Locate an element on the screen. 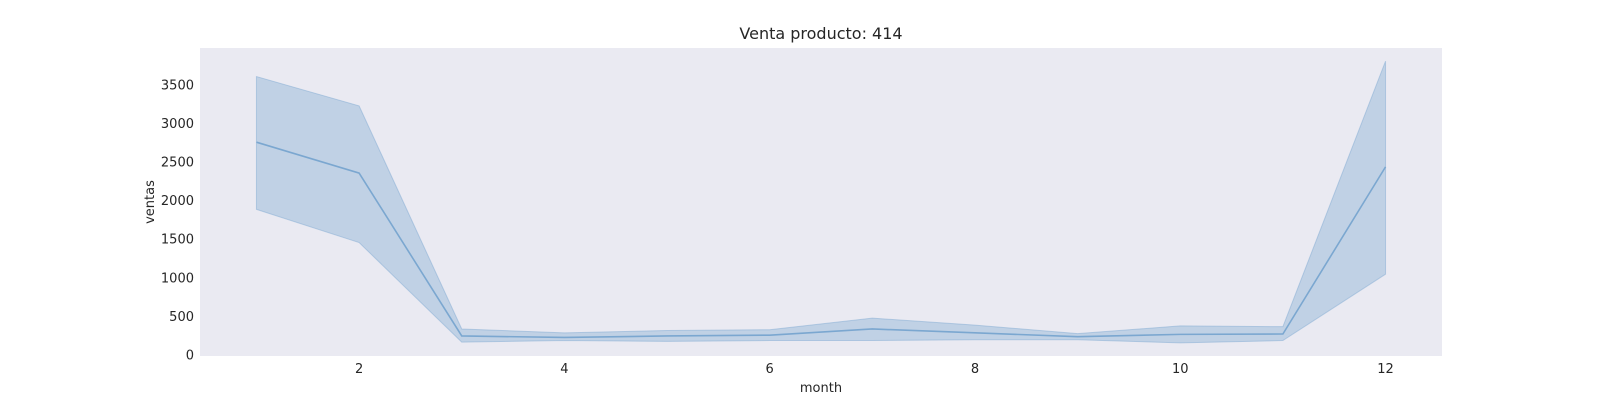 Image resolution: width=1600 pixels, height=400 pixels. y-axis-label: ventas is located at coordinates (150, 202).